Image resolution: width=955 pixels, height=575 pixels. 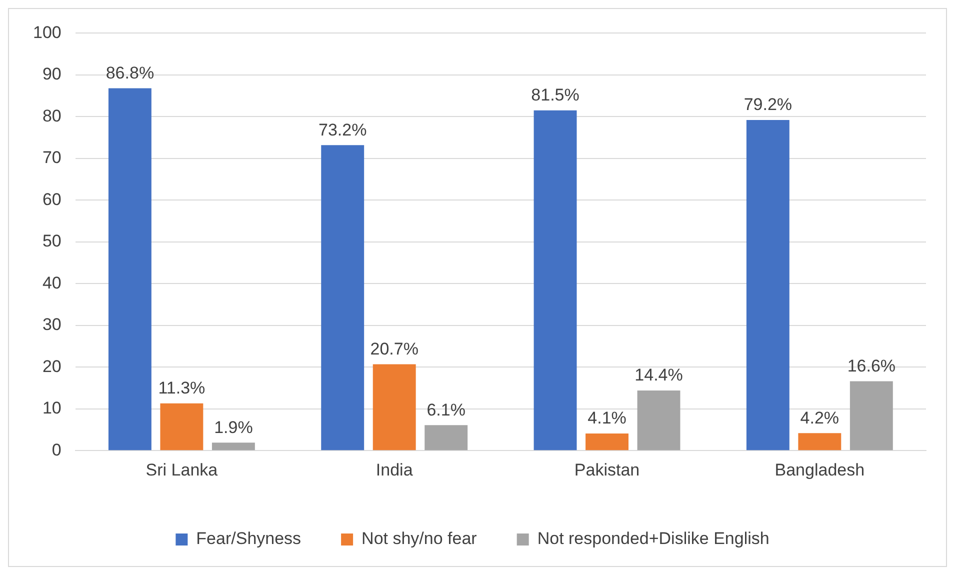 What do you see at coordinates (52, 366) in the screenshot?
I see `y-tick-label: 20` at bounding box center [52, 366].